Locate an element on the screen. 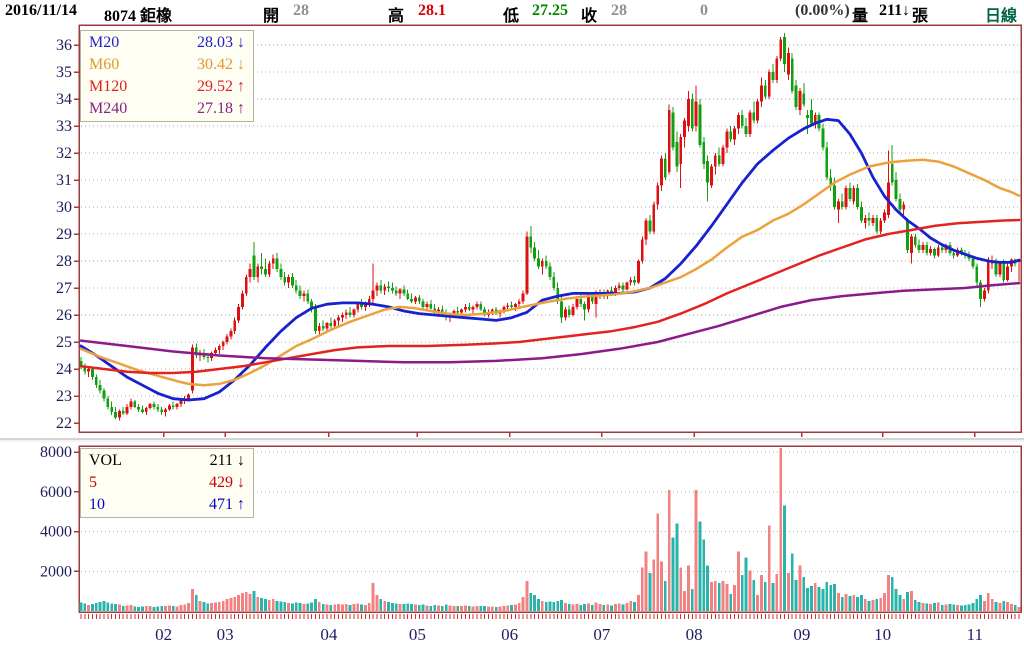 The height and width of the screenshot is (662, 1024). svg-text: 05 is located at coordinates (417, 634).